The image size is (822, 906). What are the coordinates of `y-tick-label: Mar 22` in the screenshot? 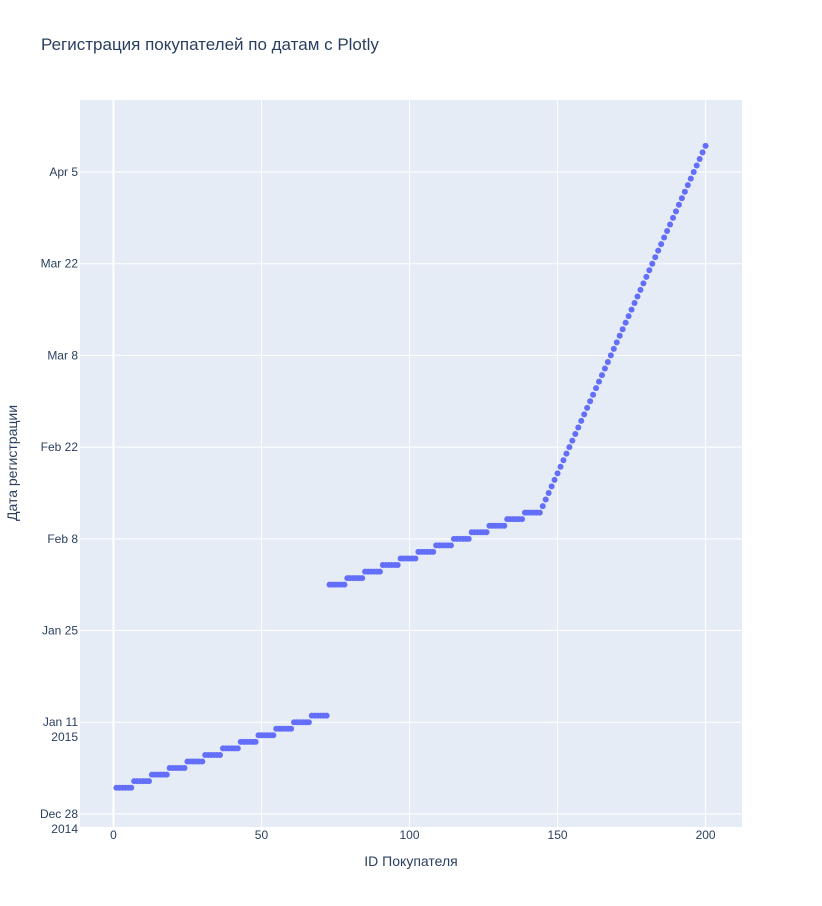 It's located at (60, 264).